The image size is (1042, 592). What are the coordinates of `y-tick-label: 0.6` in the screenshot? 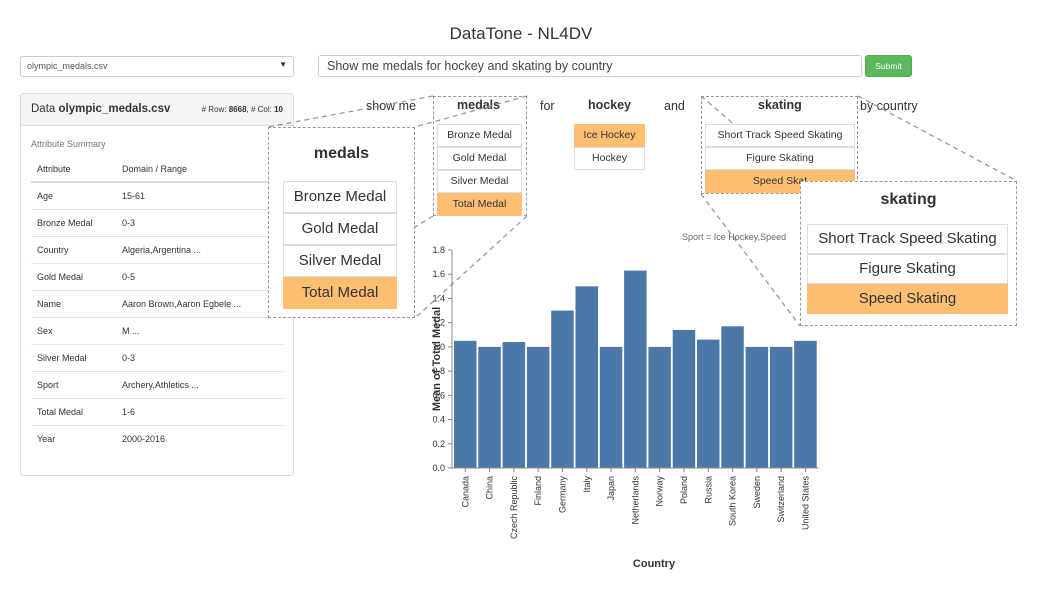 It's located at (438, 395).